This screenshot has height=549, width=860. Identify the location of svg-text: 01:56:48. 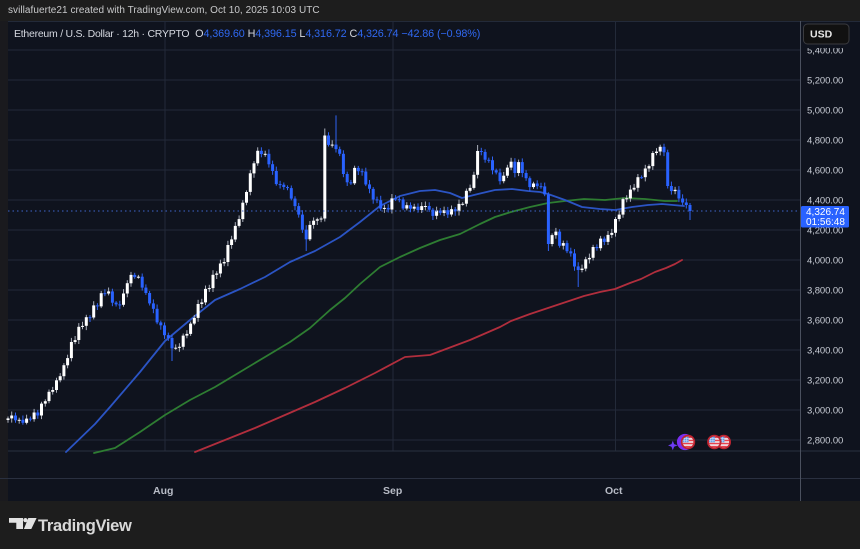
(825, 222).